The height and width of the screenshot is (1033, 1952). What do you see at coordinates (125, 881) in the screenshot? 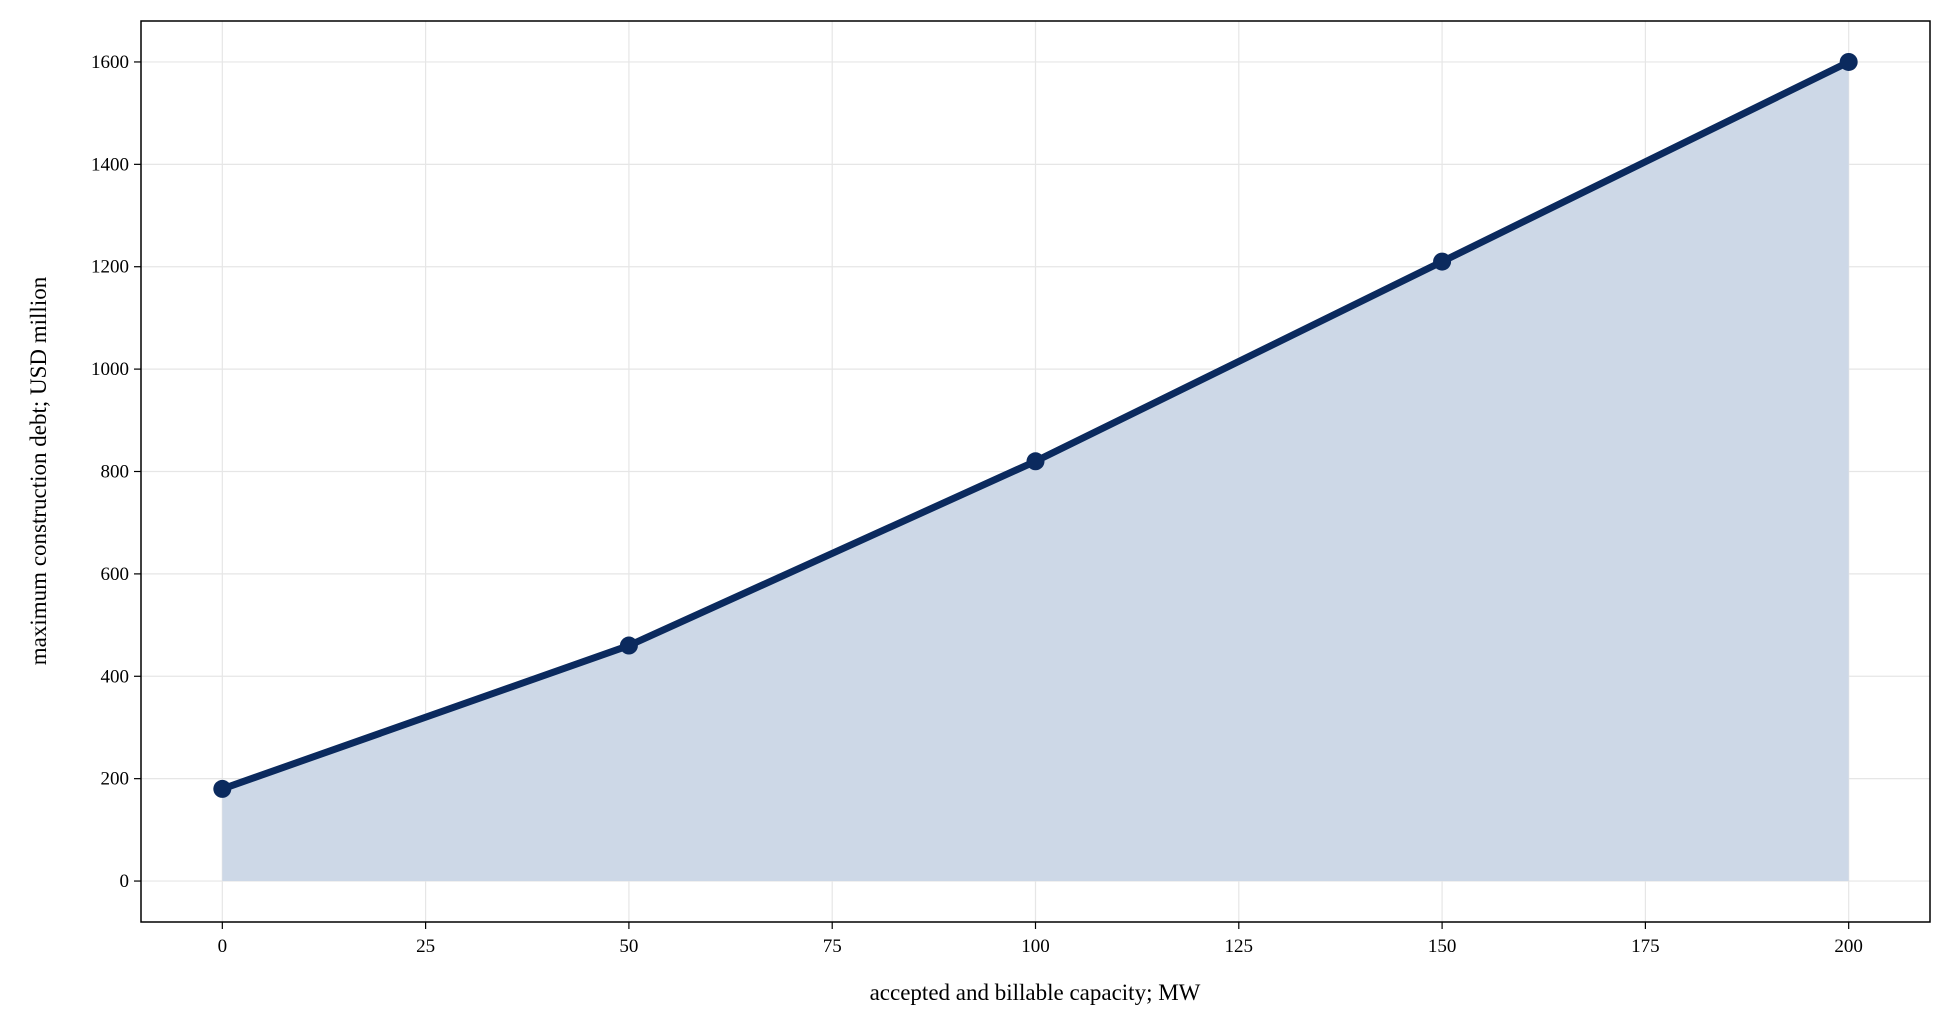
I see `y-tick-label: 0` at bounding box center [125, 881].